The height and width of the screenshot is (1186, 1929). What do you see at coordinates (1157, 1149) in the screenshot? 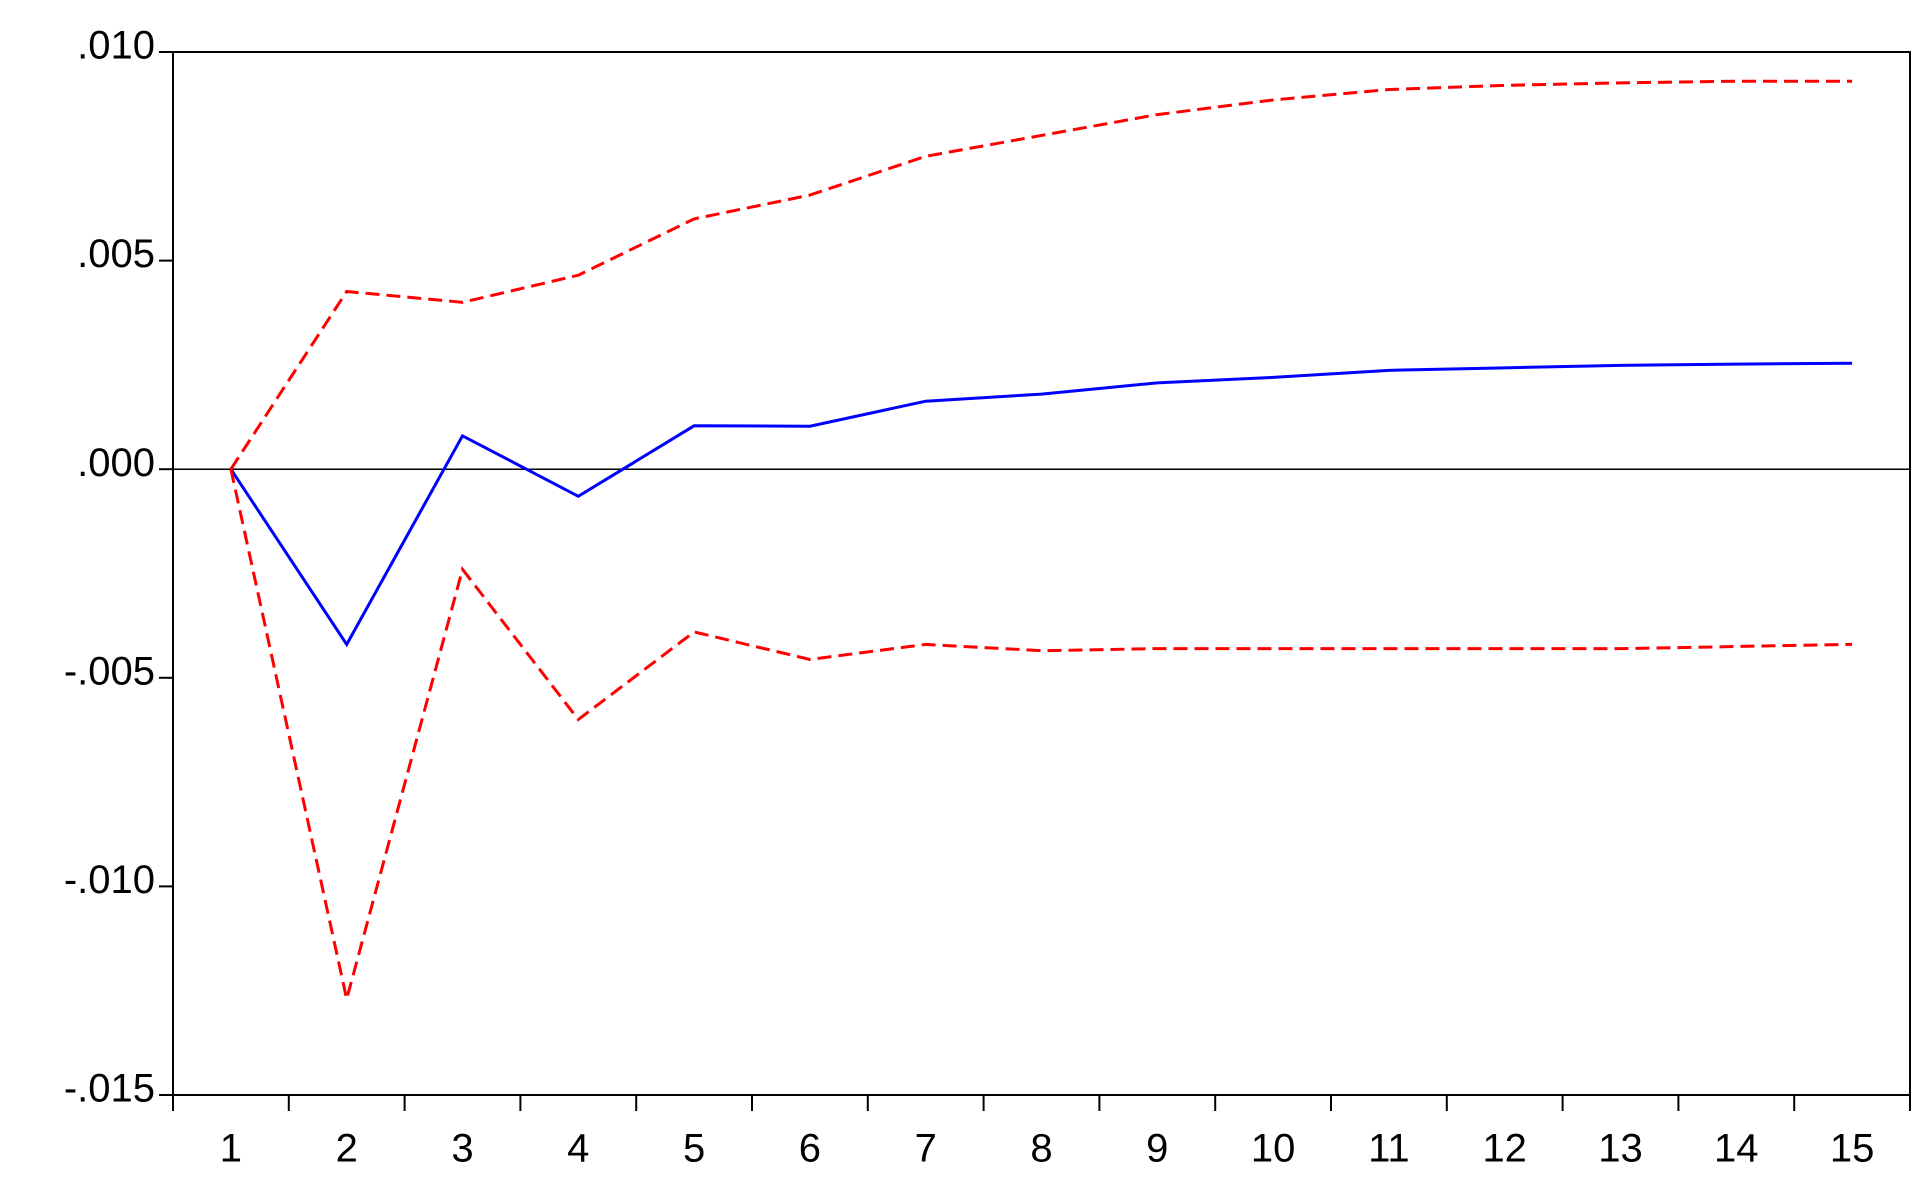
I see `x-tick-label: 9` at bounding box center [1157, 1149].